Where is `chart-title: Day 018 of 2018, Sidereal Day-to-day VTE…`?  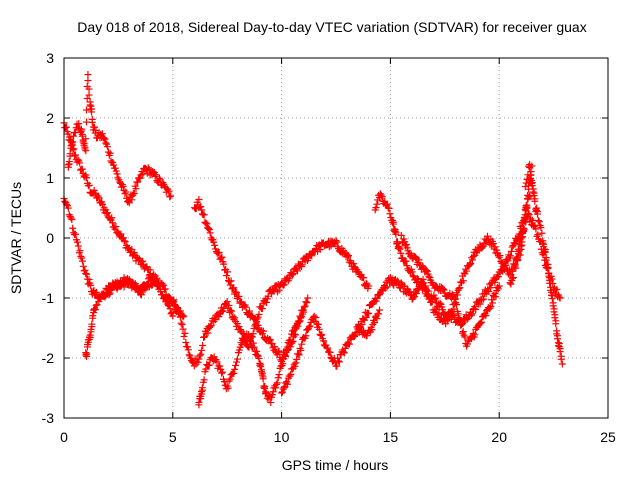
chart-title: Day 018 of 2018, Sidereal Day-to-day VTE… is located at coordinates (331, 27).